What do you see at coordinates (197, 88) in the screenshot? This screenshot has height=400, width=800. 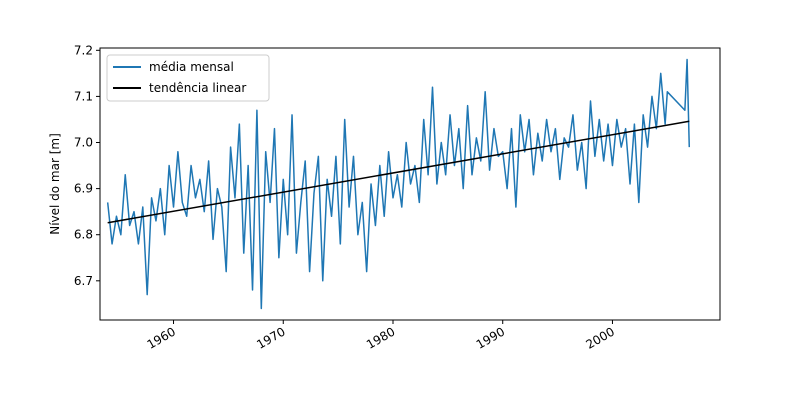 I see `legend-label-tendencia-linear: tendência linear` at bounding box center [197, 88].